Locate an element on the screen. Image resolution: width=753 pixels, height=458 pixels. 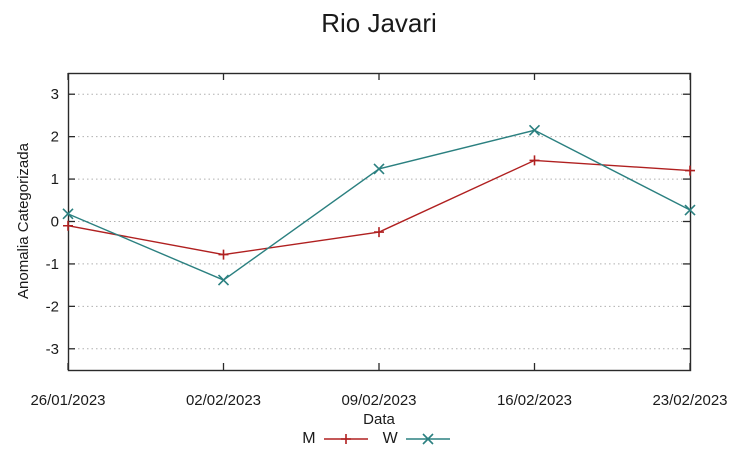
chart-title: Rio Javari is located at coordinates (379, 23).